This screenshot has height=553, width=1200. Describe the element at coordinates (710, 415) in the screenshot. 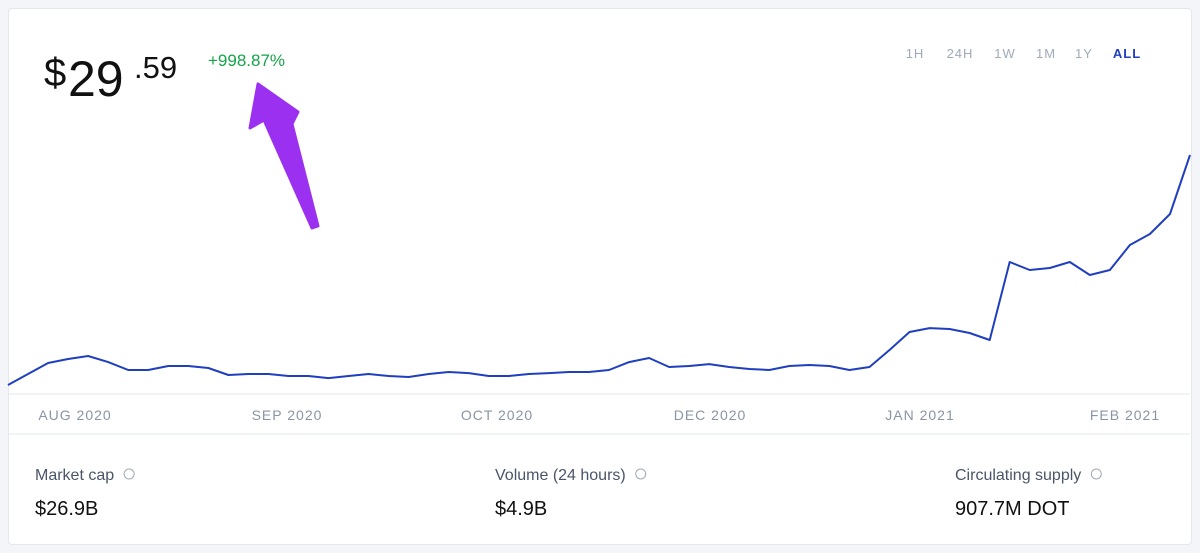

I see `x-axis-label: DEC 2020` at that location.